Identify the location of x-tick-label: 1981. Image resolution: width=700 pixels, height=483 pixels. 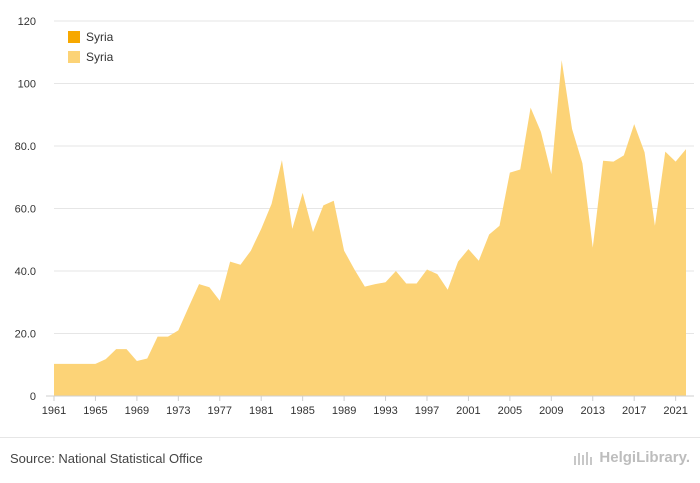
(261, 411).